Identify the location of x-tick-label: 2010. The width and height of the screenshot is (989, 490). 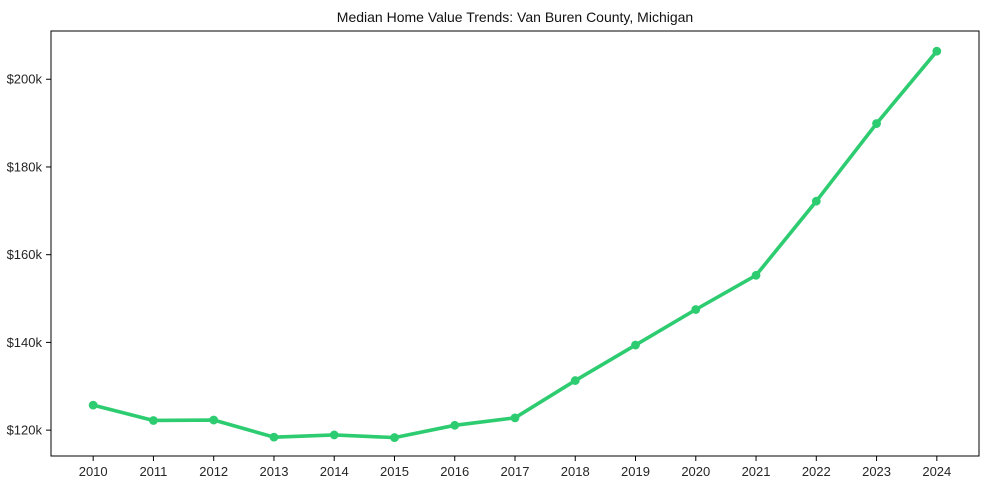
(93, 471).